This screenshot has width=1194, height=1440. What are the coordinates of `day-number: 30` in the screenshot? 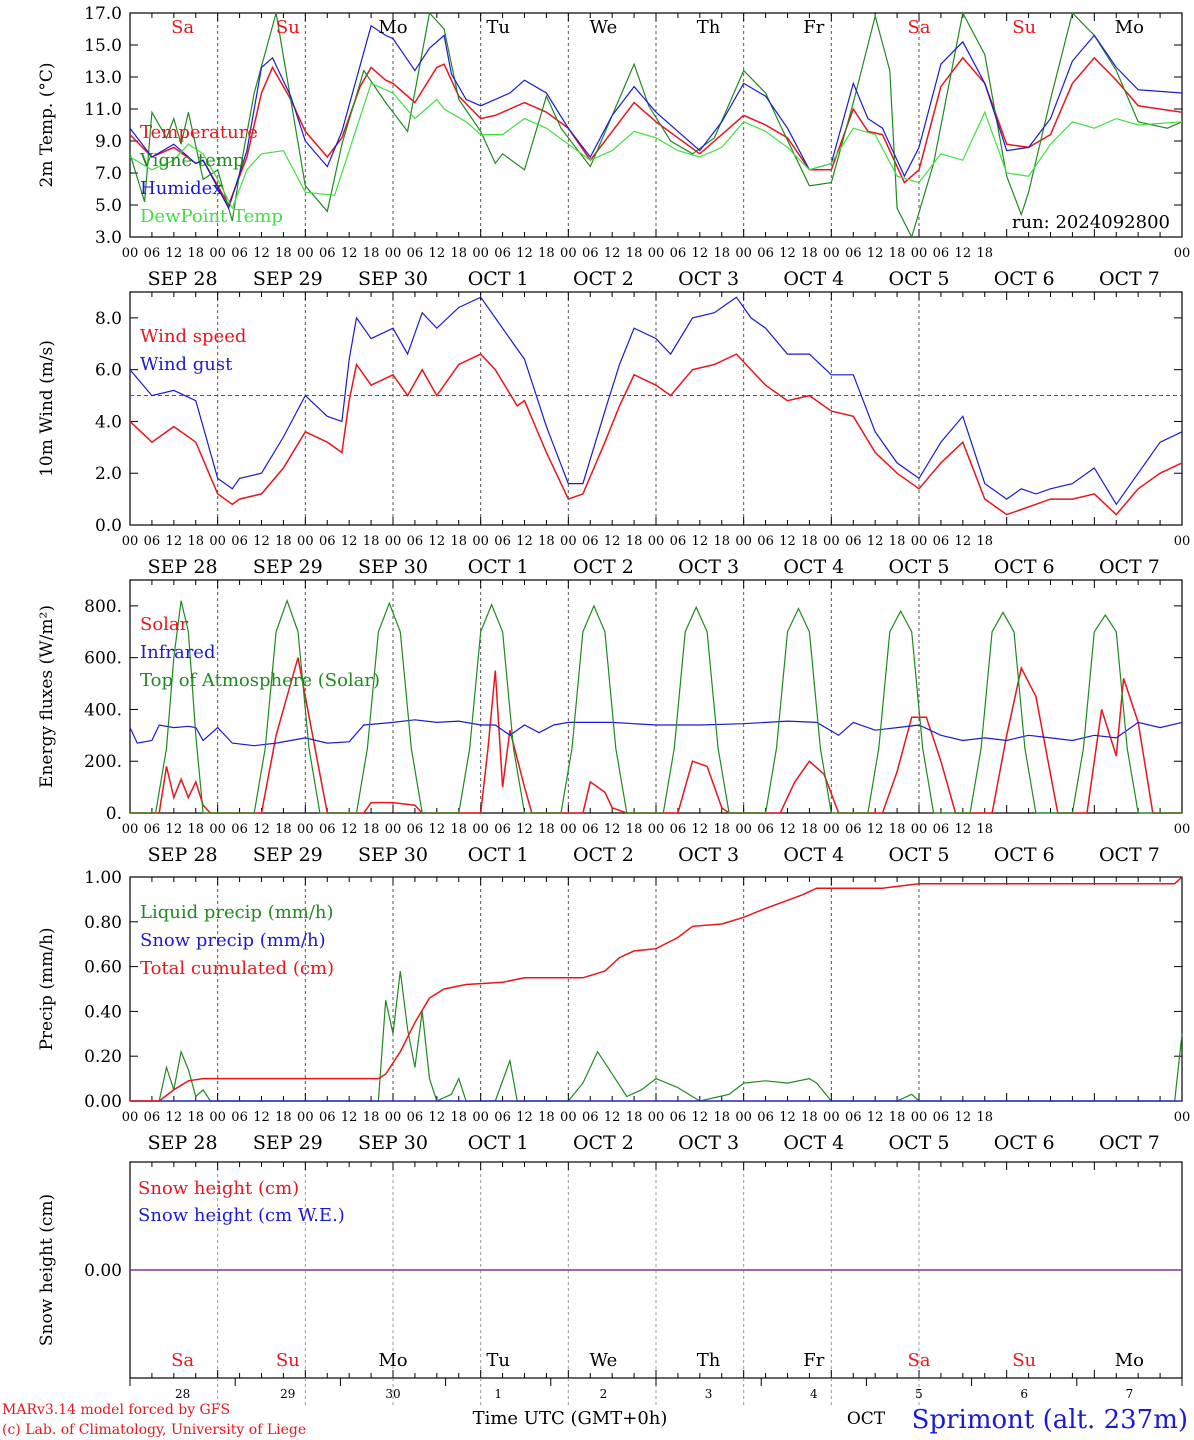 It's located at (392, 1394).